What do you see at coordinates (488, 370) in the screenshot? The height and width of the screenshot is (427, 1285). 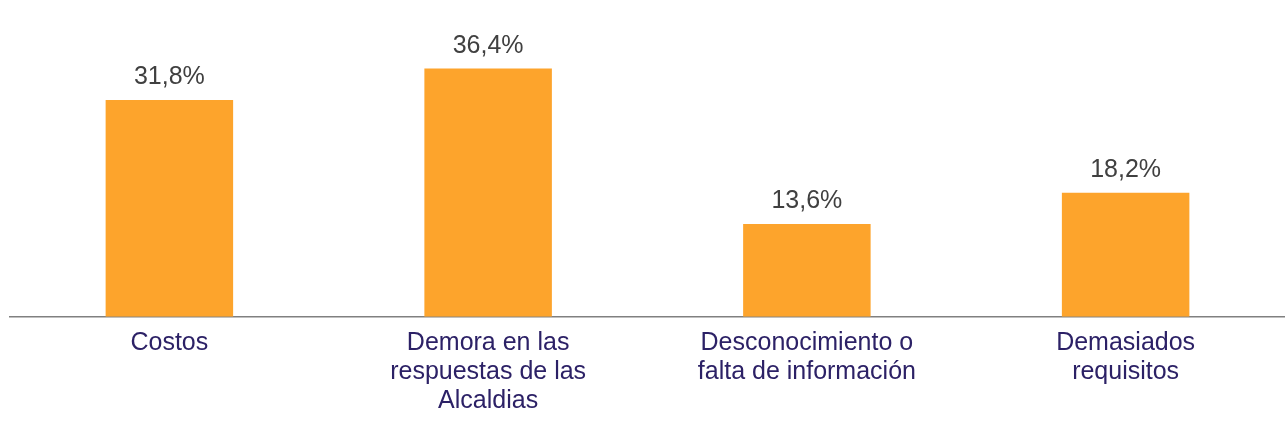 I see `x-tick-label: Demora en las respuestas de las Alcaldias` at bounding box center [488, 370].